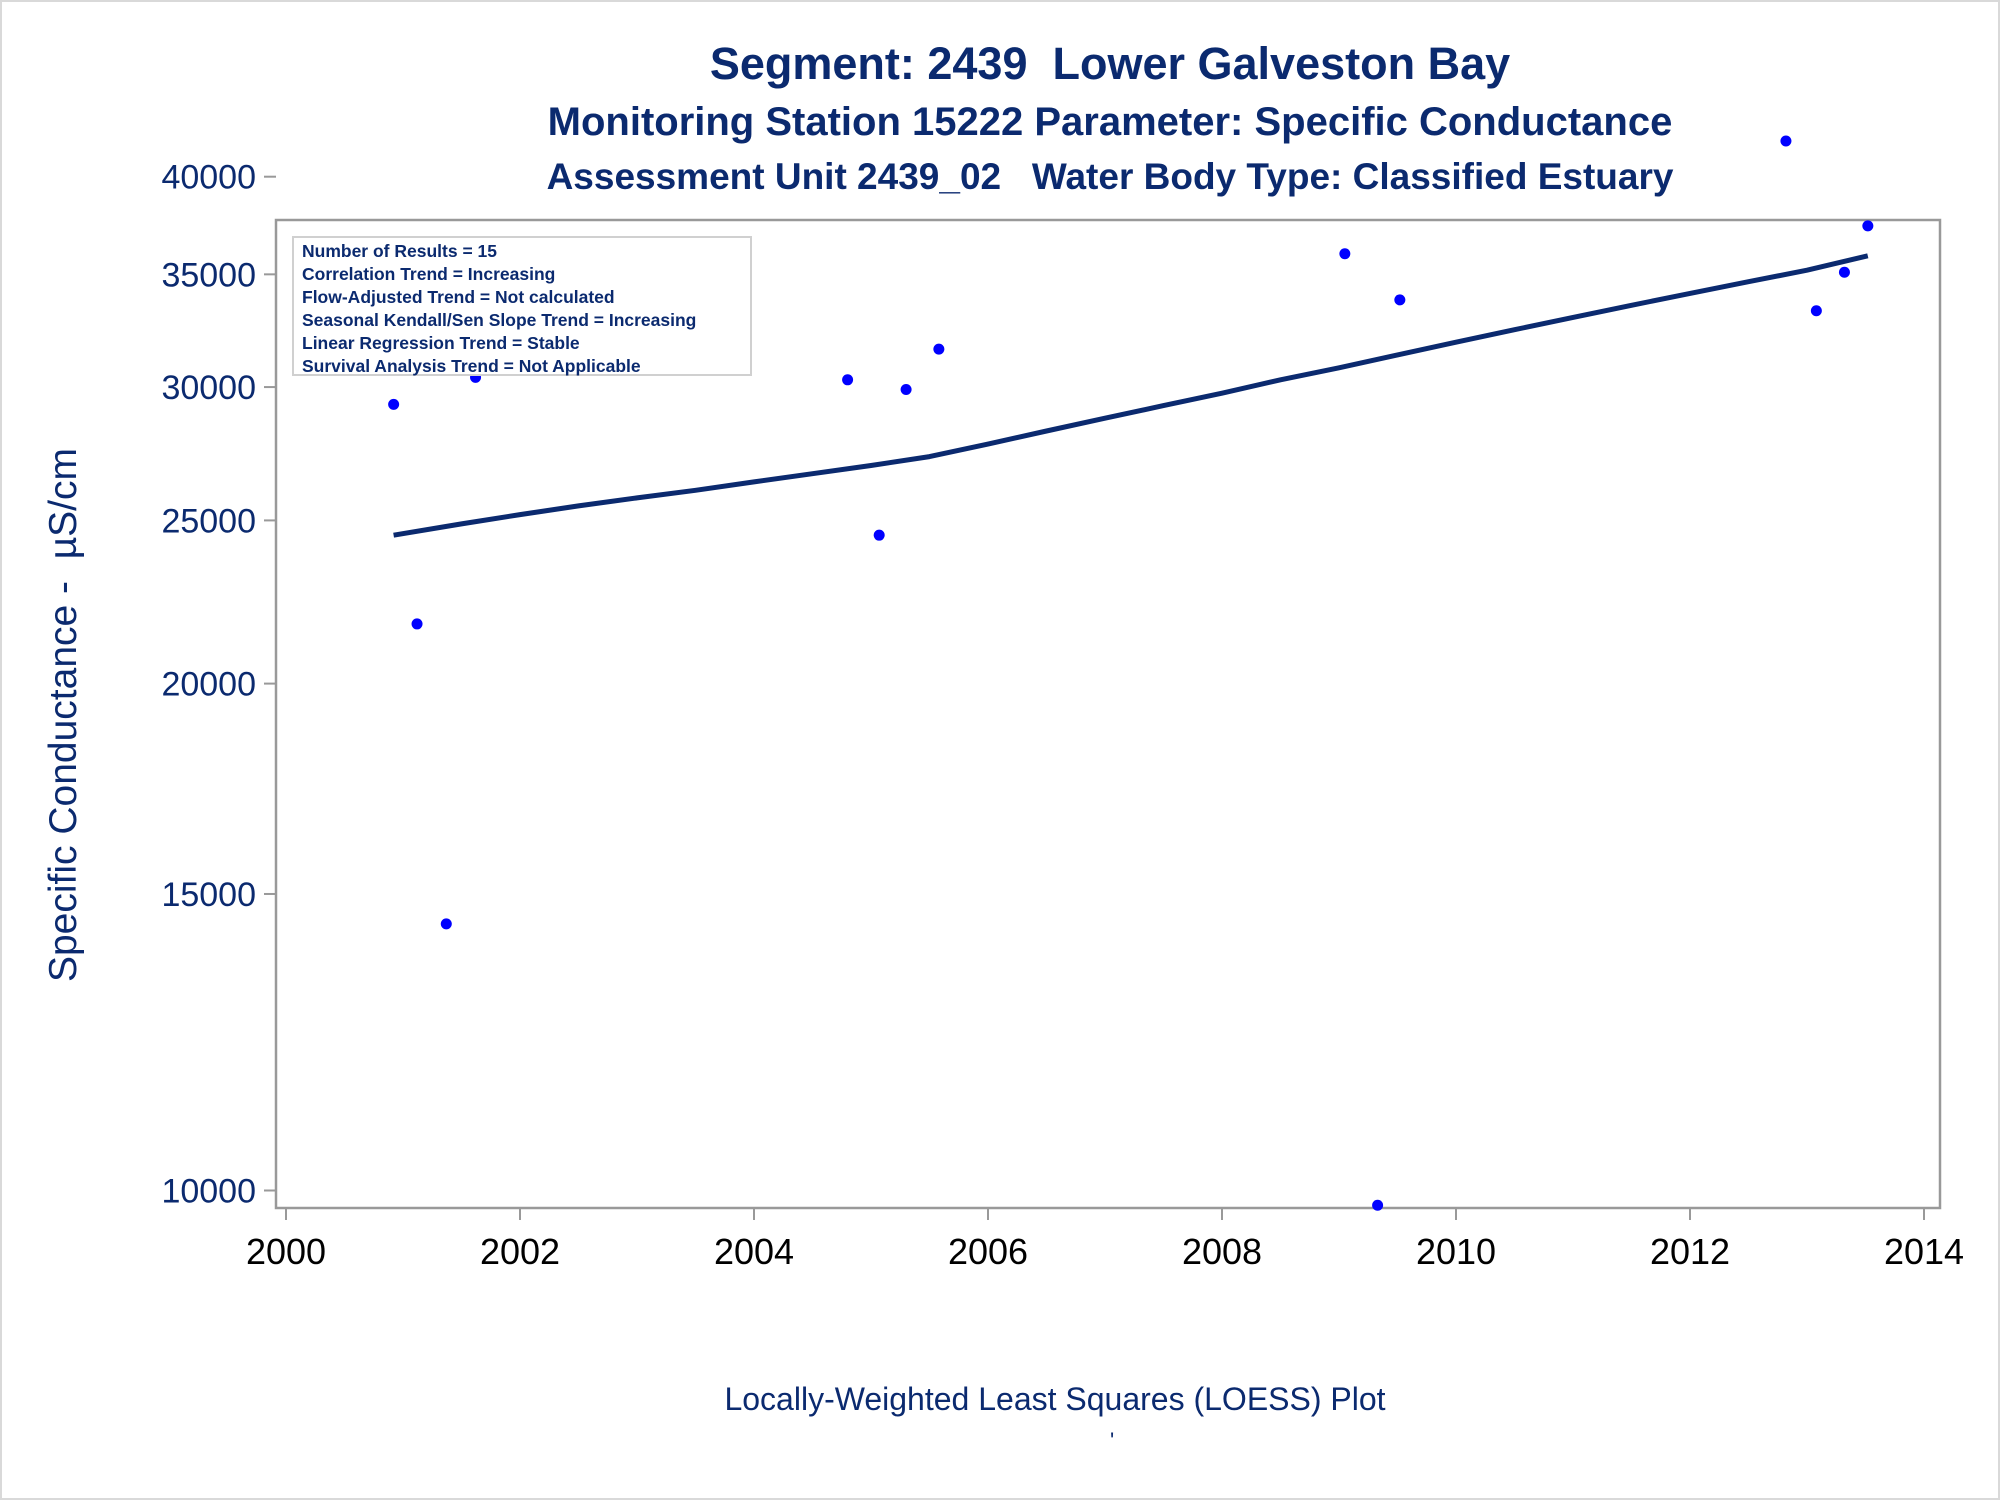 The image size is (2000, 1500). Describe the element at coordinates (1110, 63) in the screenshot. I see `chart-title: Segment: 2439 Lower Galveston Bay` at that location.